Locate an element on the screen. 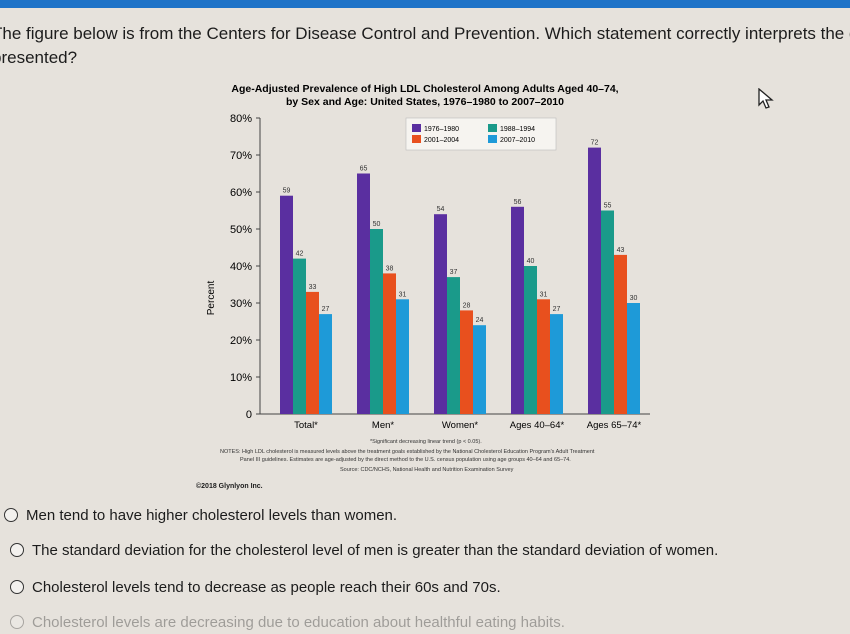  y-tick-label: 0 is located at coordinates (249, 415).